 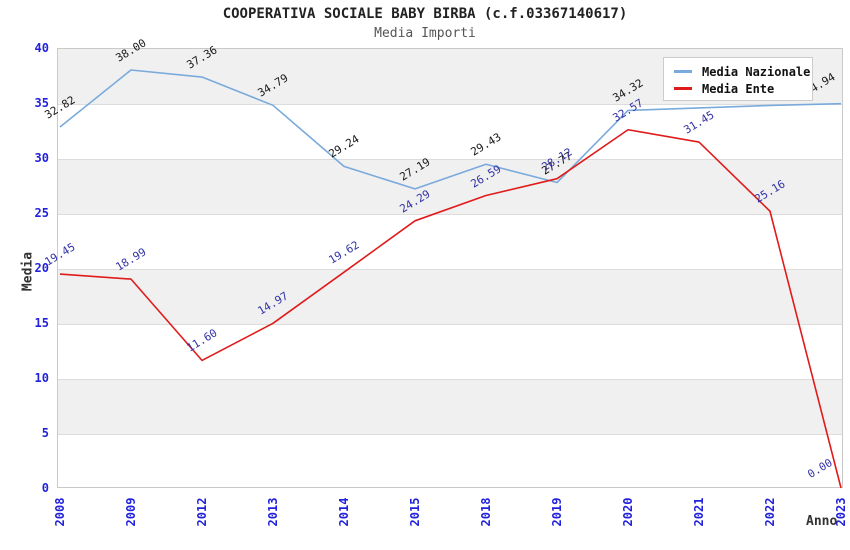 What do you see at coordinates (45, 433) in the screenshot?
I see `y-tick-5: 5` at bounding box center [45, 433].